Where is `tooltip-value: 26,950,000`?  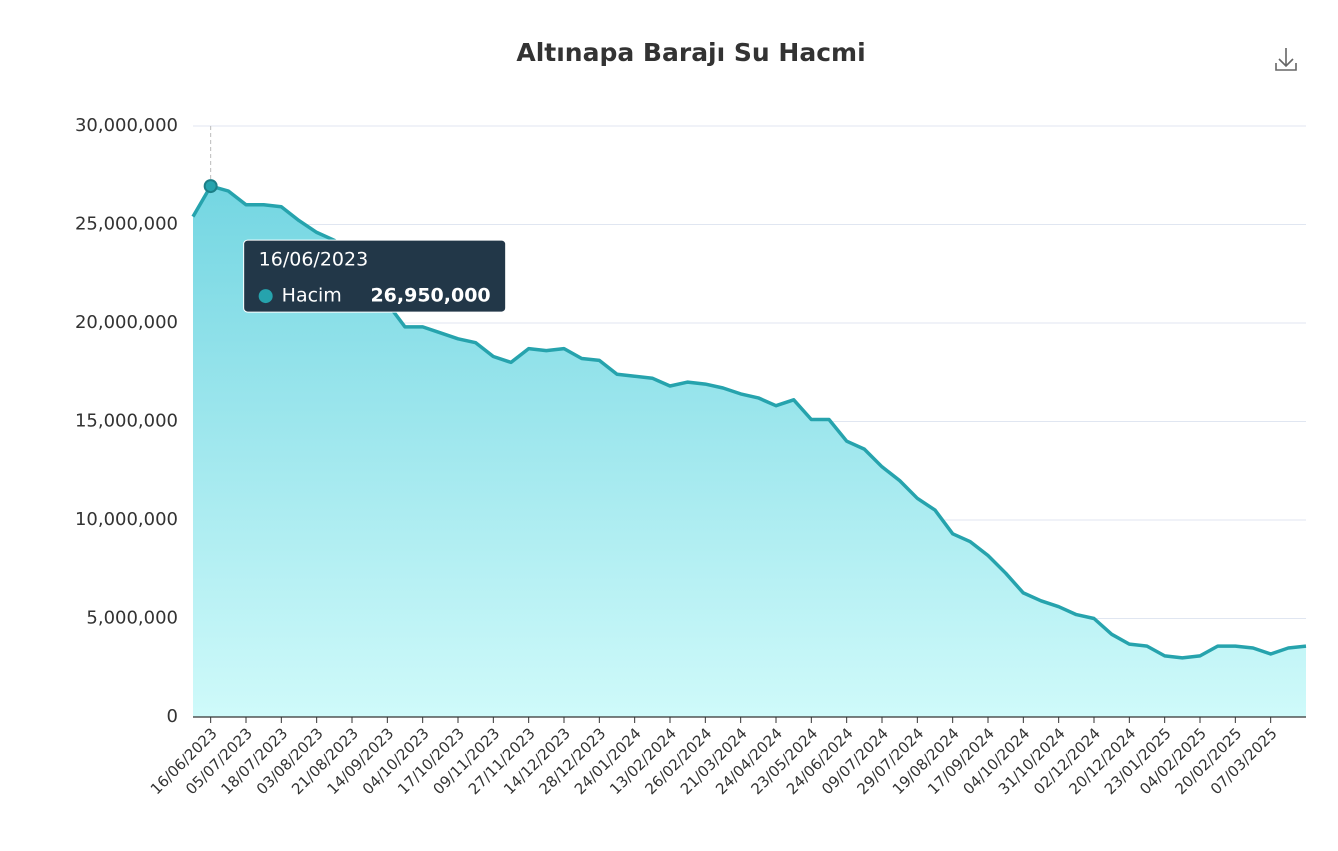 tooltip-value: 26,950,000 is located at coordinates (430, 296).